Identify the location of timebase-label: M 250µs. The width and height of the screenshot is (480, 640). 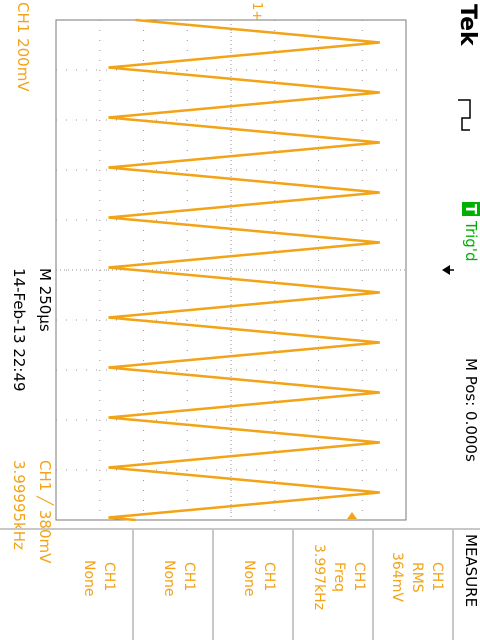
(44, 300).